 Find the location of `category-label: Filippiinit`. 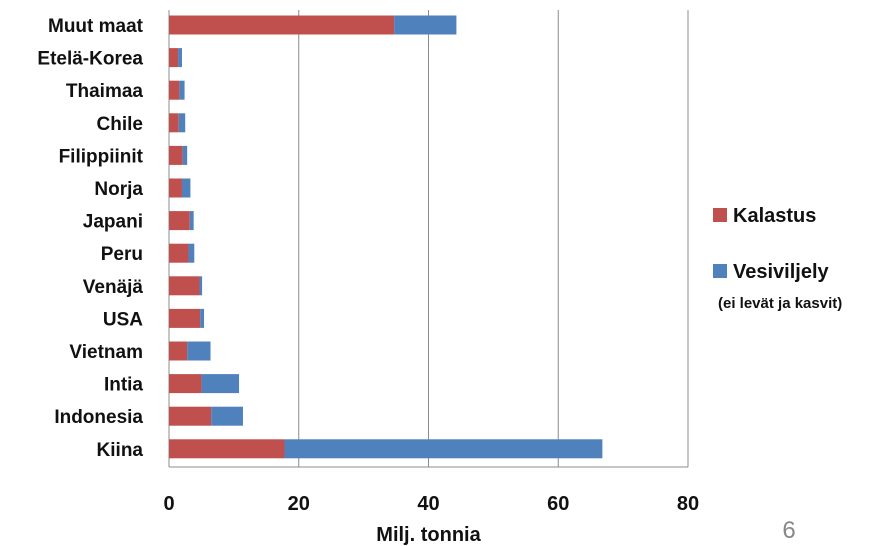

category-label: Filippiinit is located at coordinates (101, 156).